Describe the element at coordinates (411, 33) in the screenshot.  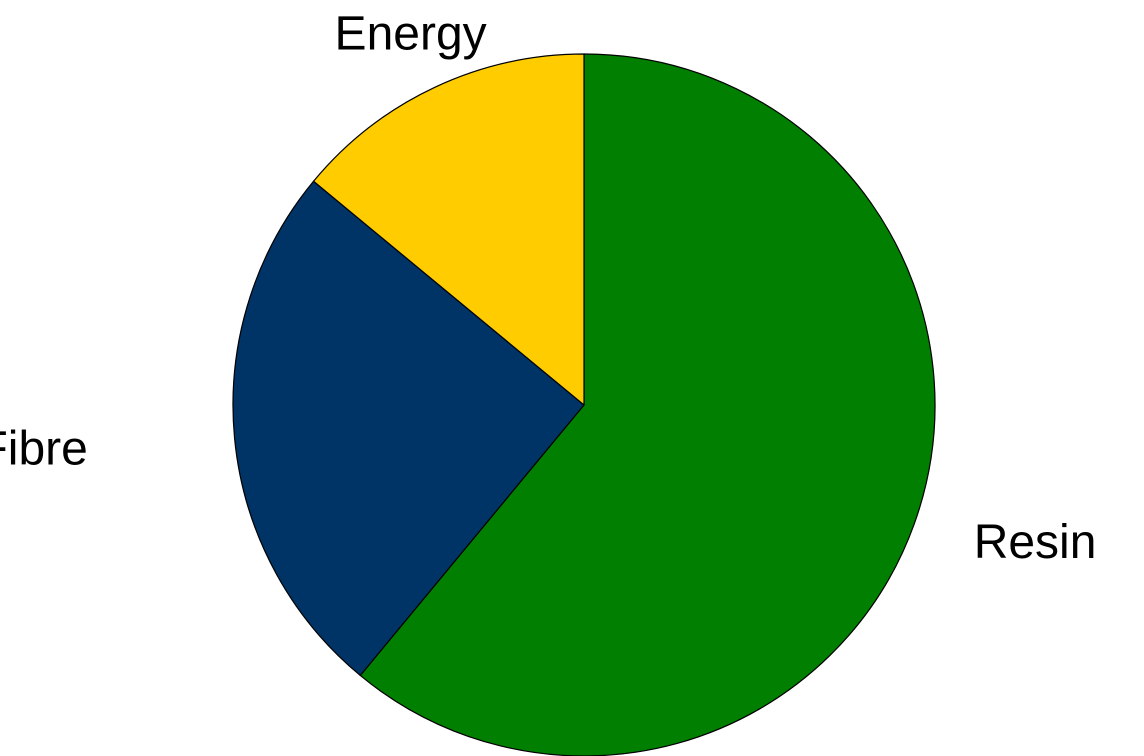
I see `slice-label-energy: Energy` at that location.